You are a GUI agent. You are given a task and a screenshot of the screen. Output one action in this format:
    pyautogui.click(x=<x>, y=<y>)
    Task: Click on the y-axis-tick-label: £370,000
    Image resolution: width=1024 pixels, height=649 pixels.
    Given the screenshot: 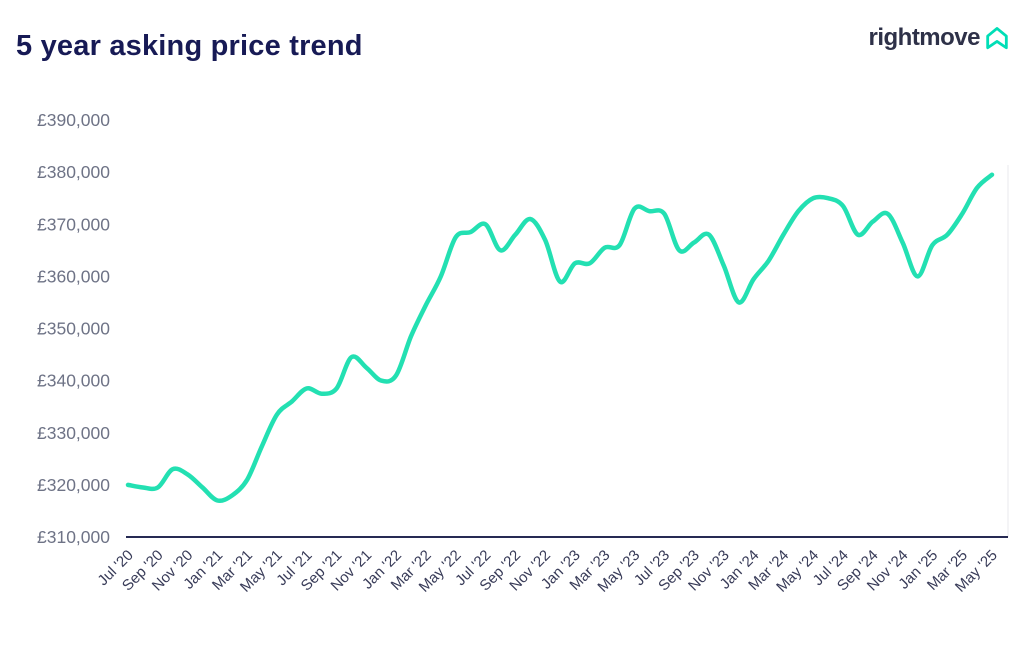 What is the action you would take?
    pyautogui.click(x=73, y=224)
    